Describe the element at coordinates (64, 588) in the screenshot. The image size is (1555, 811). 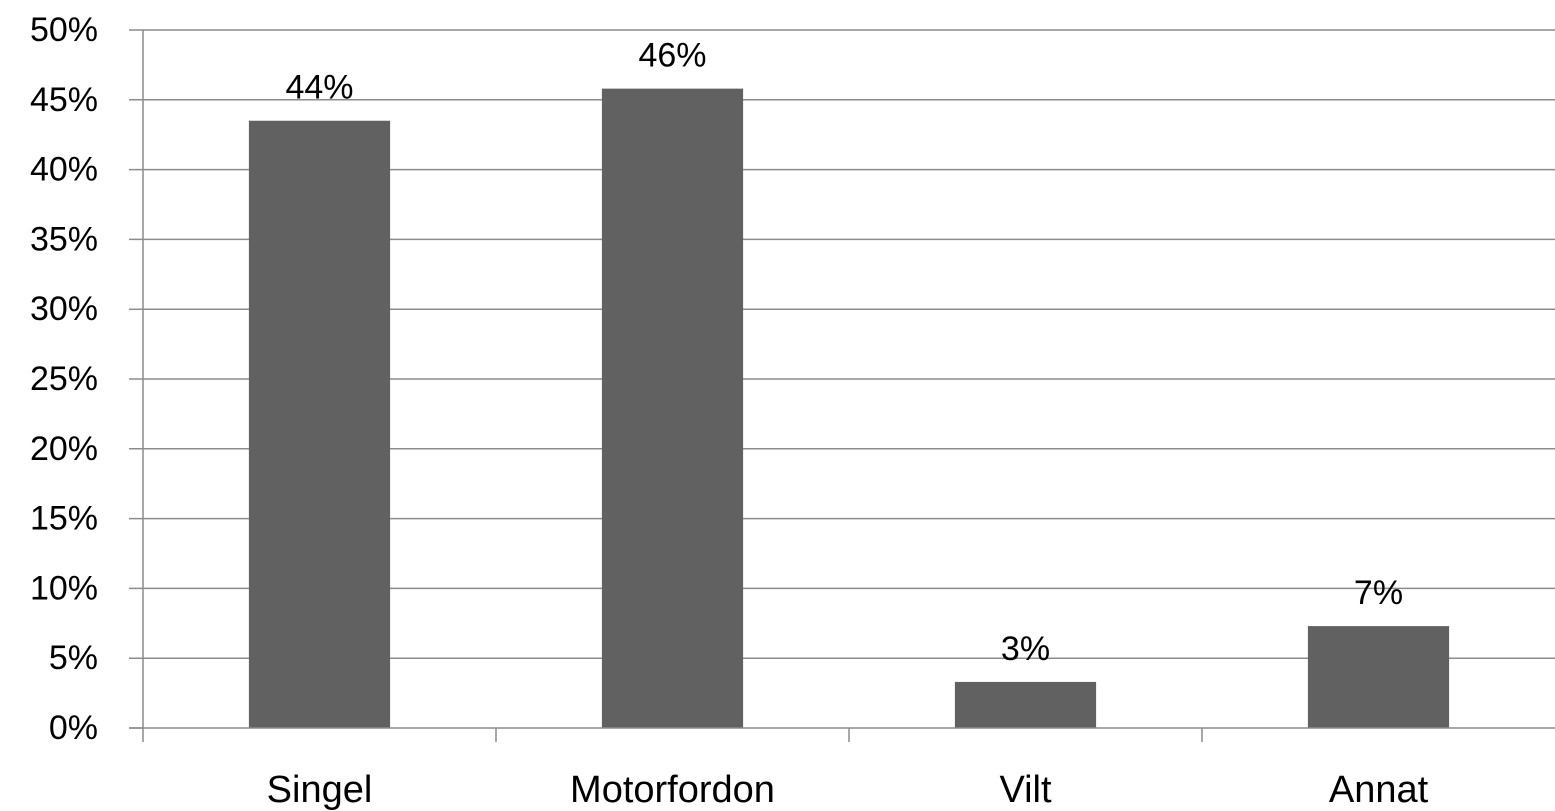
I see `y-tick-label: 10%` at that location.